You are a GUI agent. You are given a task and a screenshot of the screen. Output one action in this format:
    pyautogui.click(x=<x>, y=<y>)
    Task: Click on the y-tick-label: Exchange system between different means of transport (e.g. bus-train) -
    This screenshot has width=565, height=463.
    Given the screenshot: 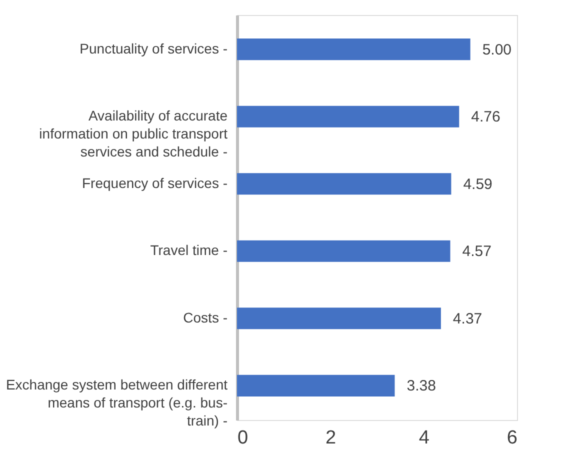 What is the action you would take?
    pyautogui.click(x=117, y=402)
    